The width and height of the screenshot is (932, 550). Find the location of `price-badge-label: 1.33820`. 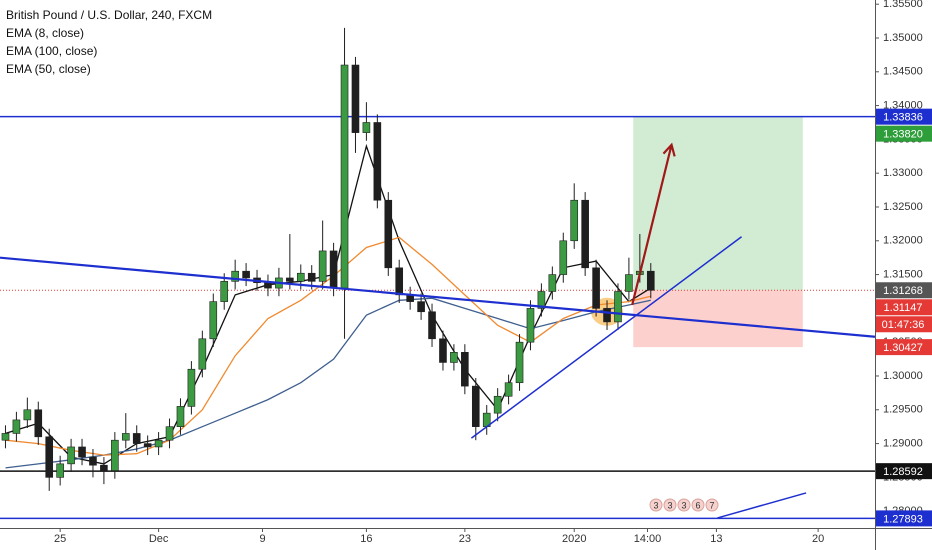

price-badge-label: 1.33820 is located at coordinates (903, 135).